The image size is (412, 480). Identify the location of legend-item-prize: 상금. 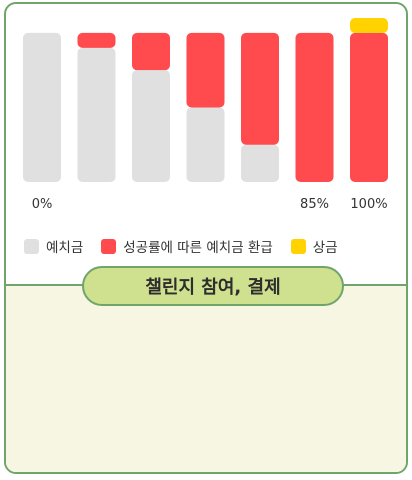
(314, 246).